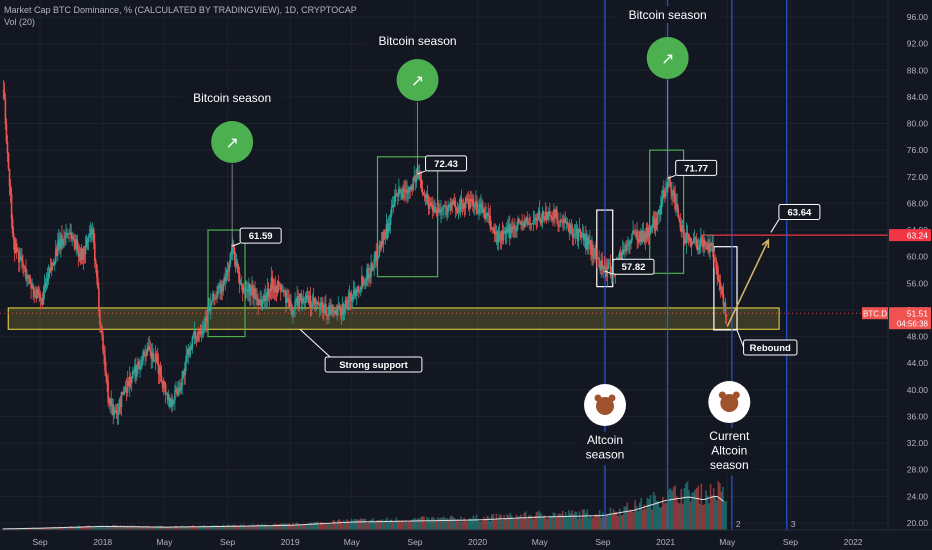 The height and width of the screenshot is (550, 932). I want to click on y-tick-label: 36.00, so click(918, 416).